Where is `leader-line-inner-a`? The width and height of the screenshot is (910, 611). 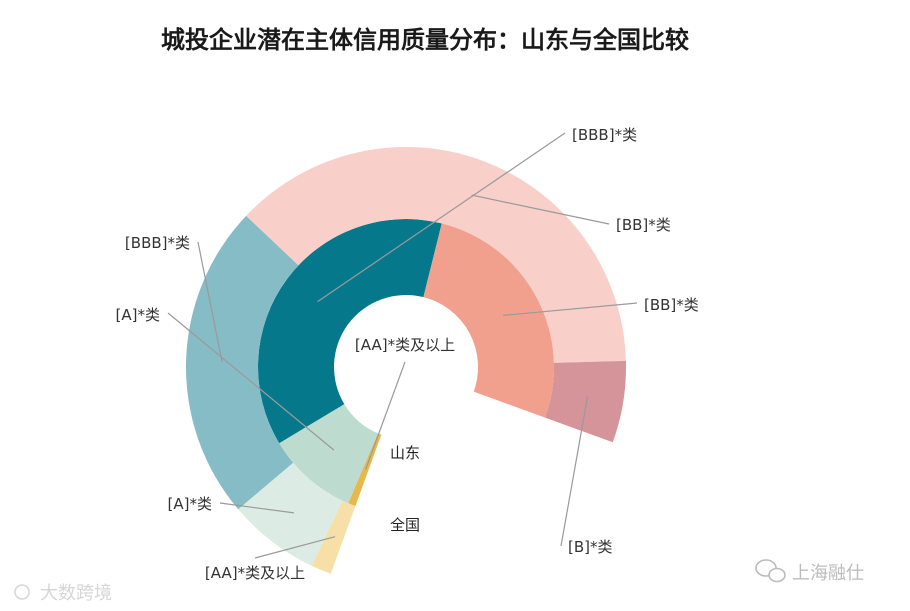
leader-line-inner-a is located at coordinates (251, 381).